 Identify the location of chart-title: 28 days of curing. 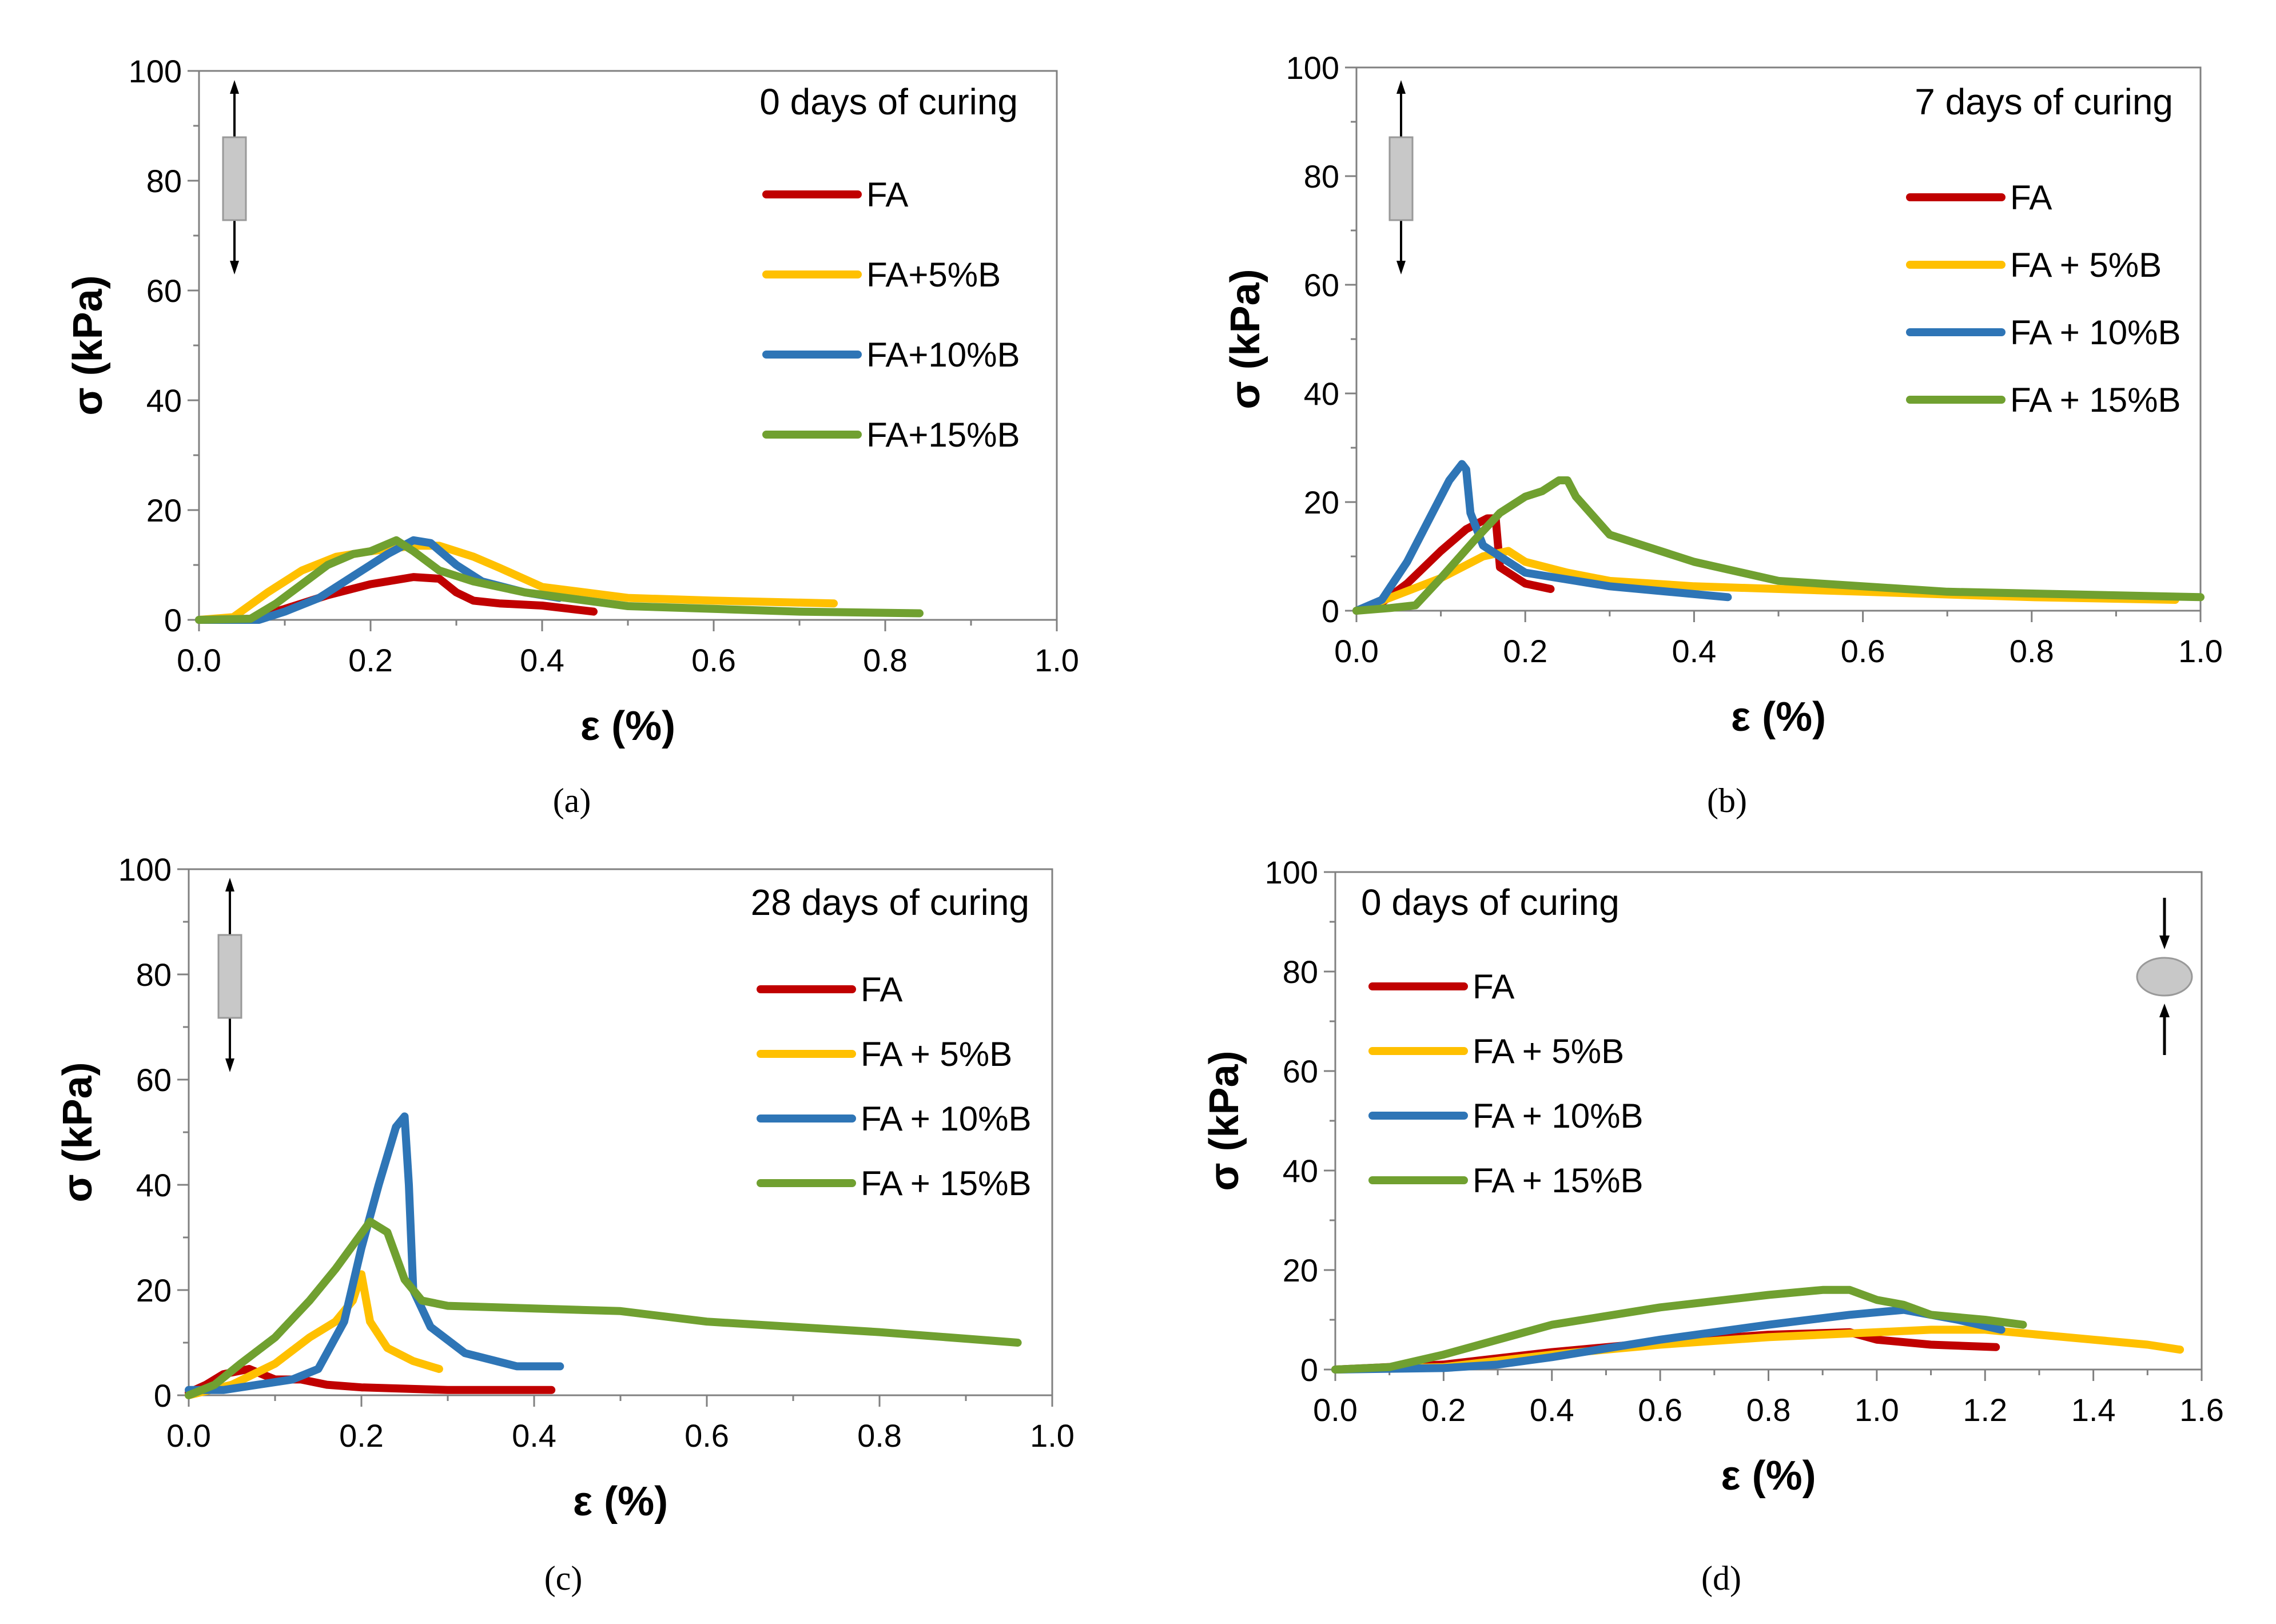
(890, 902).